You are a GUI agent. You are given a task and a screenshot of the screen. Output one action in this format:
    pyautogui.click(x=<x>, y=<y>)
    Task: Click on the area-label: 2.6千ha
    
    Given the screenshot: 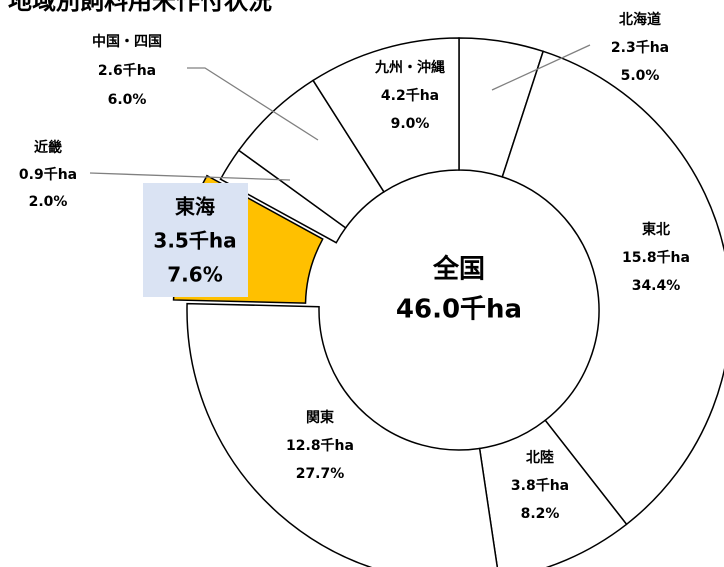 What is the action you would take?
    pyautogui.click(x=127, y=70)
    